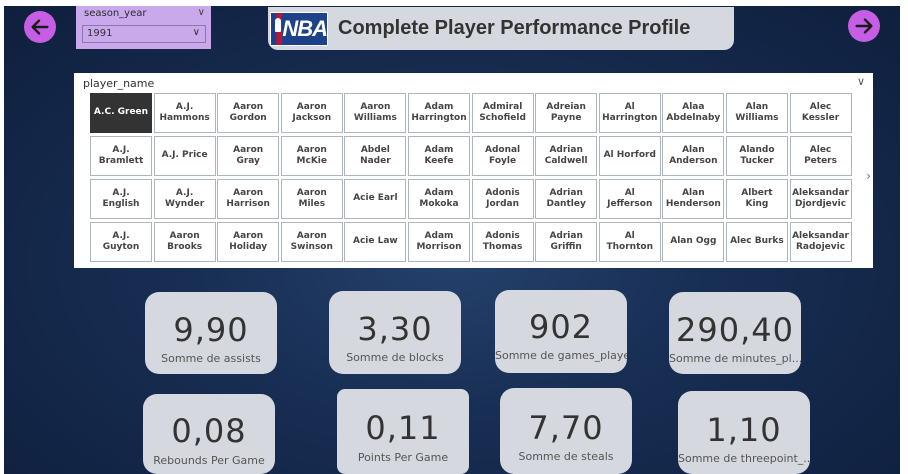  I want to click on kpi-card-points-per-game: 0,11 Points Per Game, so click(403, 431).